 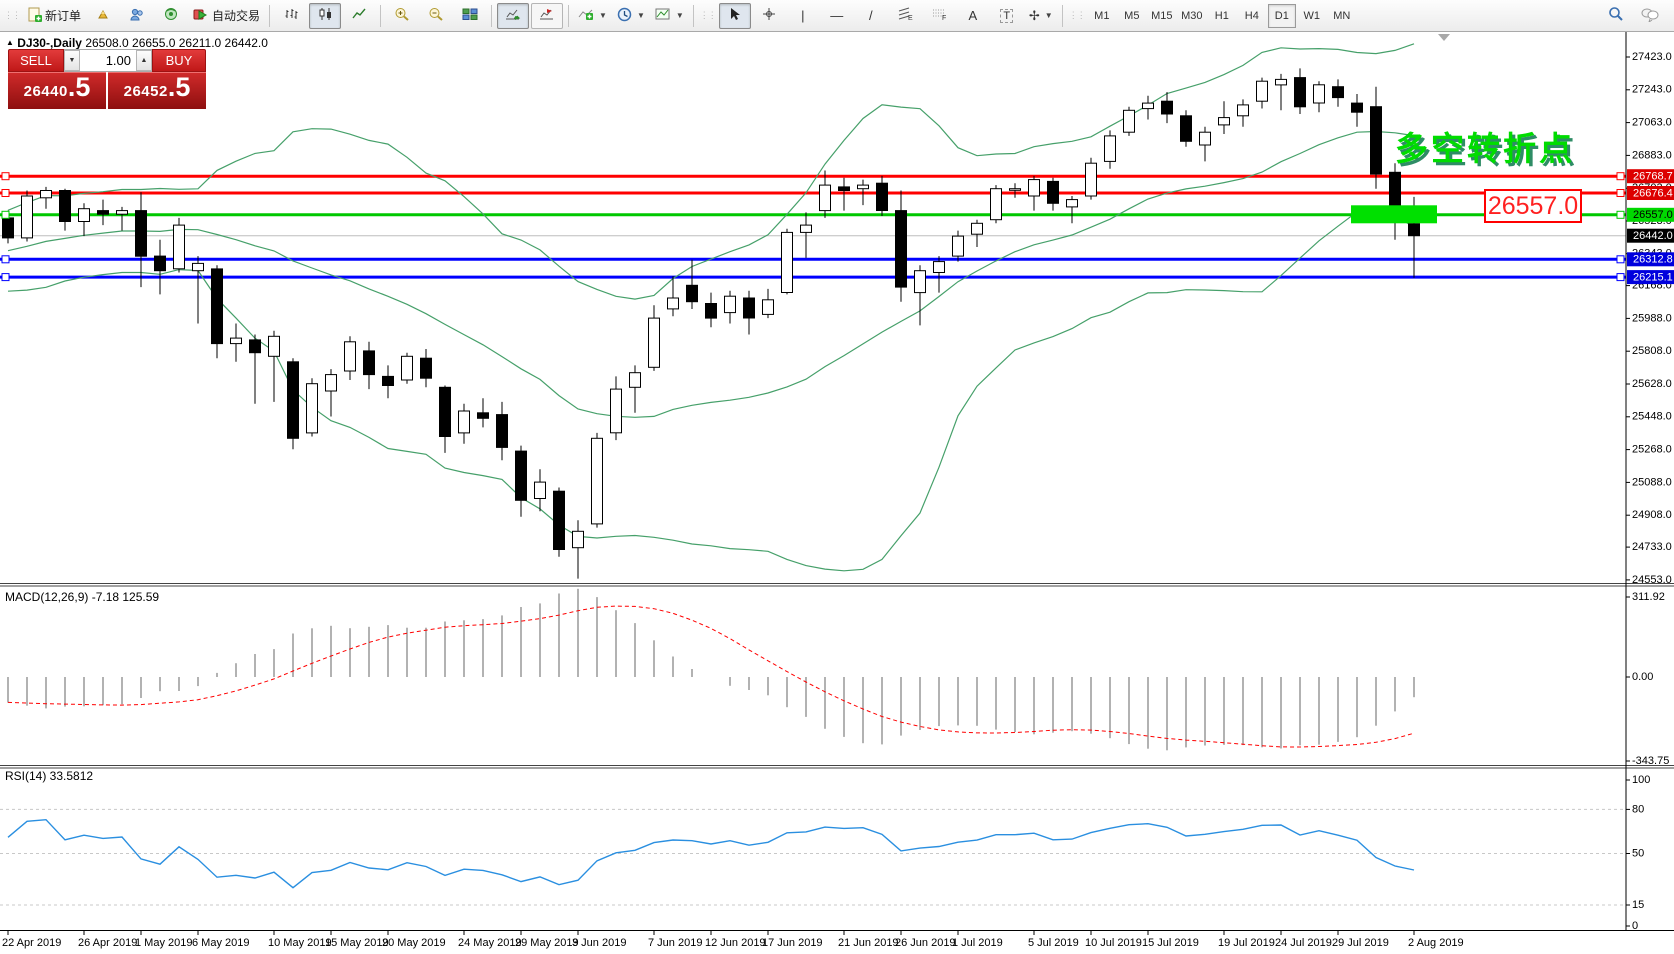 What do you see at coordinates (144, 60) in the screenshot?
I see `volume-increase-button: ▲` at bounding box center [144, 60].